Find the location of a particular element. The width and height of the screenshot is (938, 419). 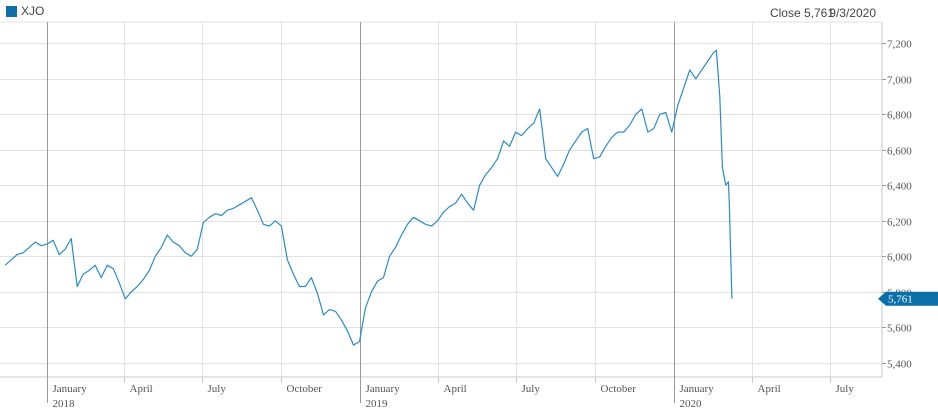

y-tick-label: 7,000 is located at coordinates (899, 81).